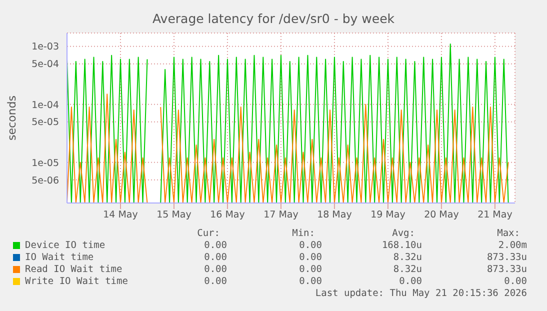 Image resolution: width=547 pixels, height=311 pixels. I want to click on chart-title: Average latency for /dev/sr0 - by week, so click(273, 18).